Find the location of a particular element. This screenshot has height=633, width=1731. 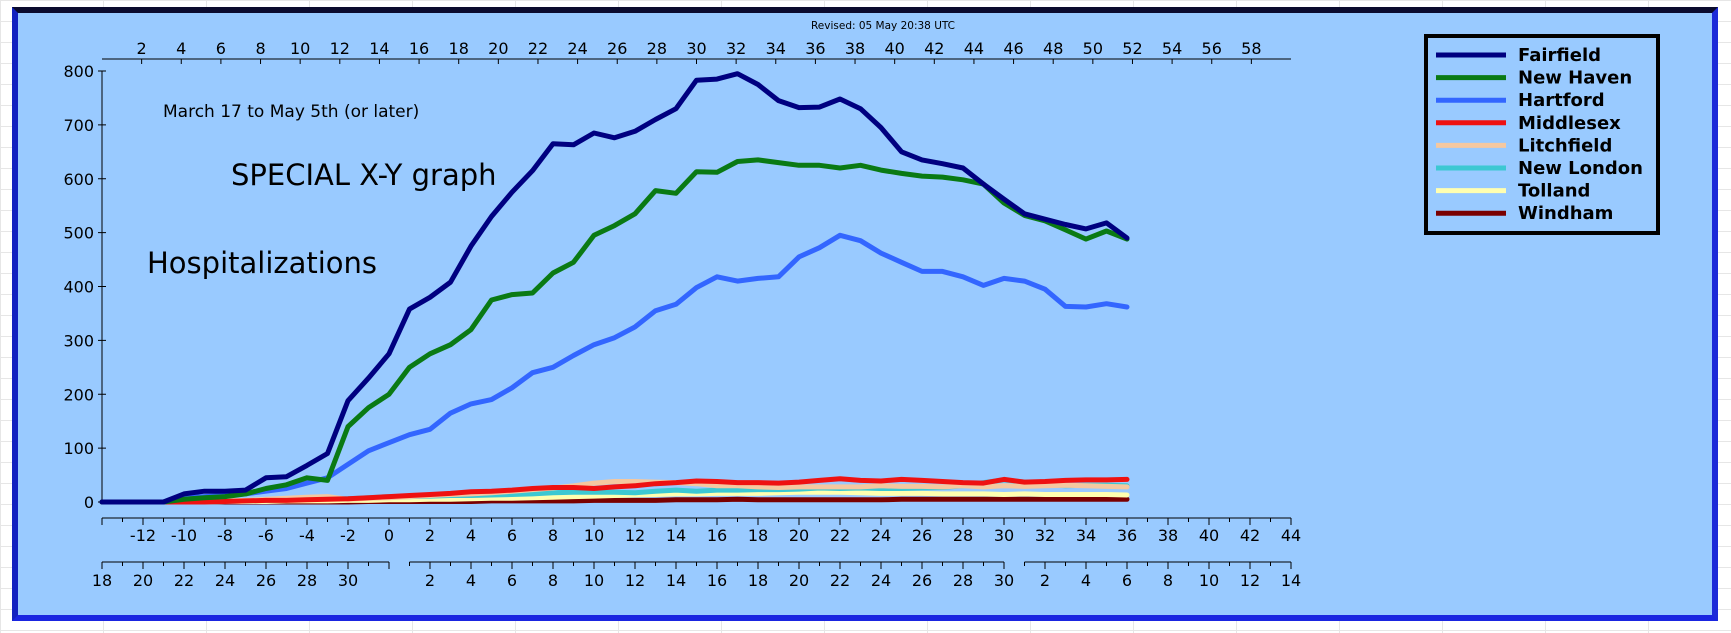

series-line-middlesex is located at coordinates (614, 490).